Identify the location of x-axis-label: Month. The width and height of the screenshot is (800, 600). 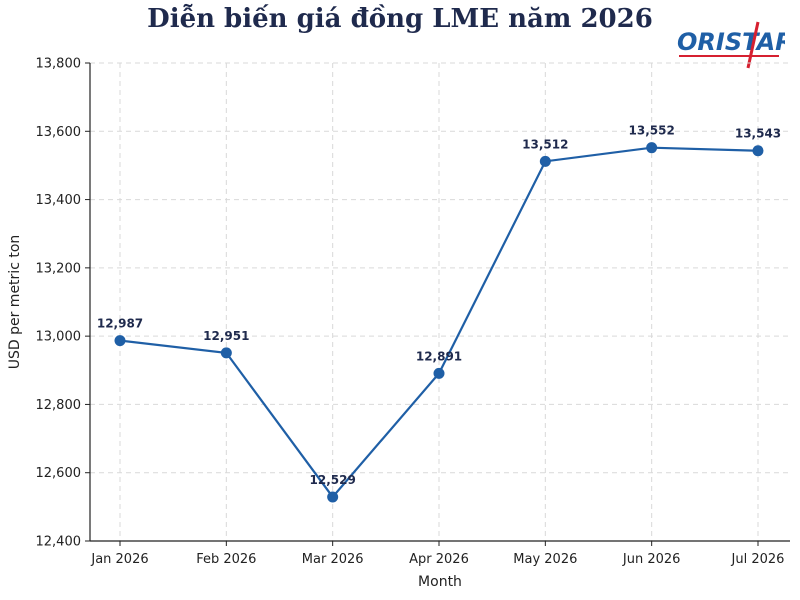
(440, 582).